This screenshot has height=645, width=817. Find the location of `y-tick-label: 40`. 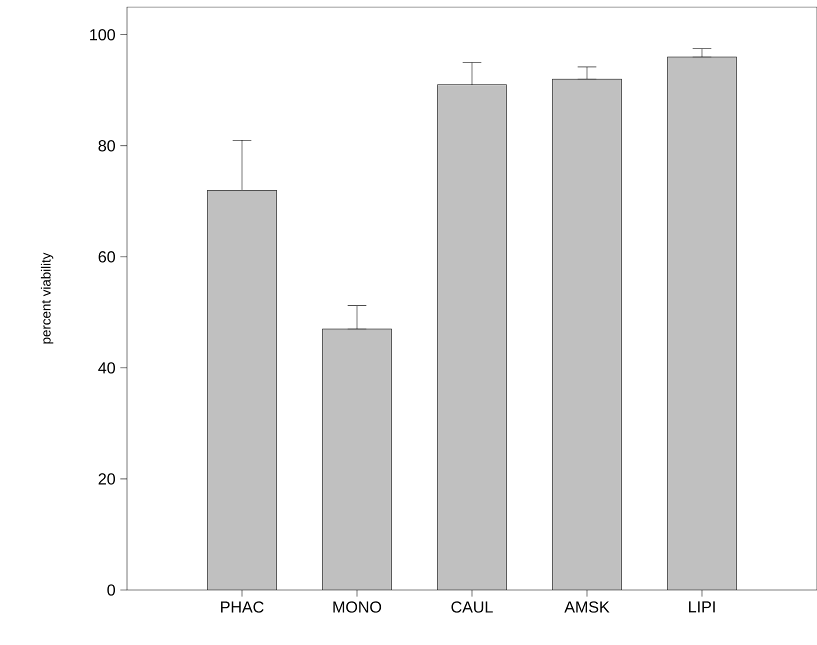

y-tick-label: 40 is located at coordinates (107, 368).